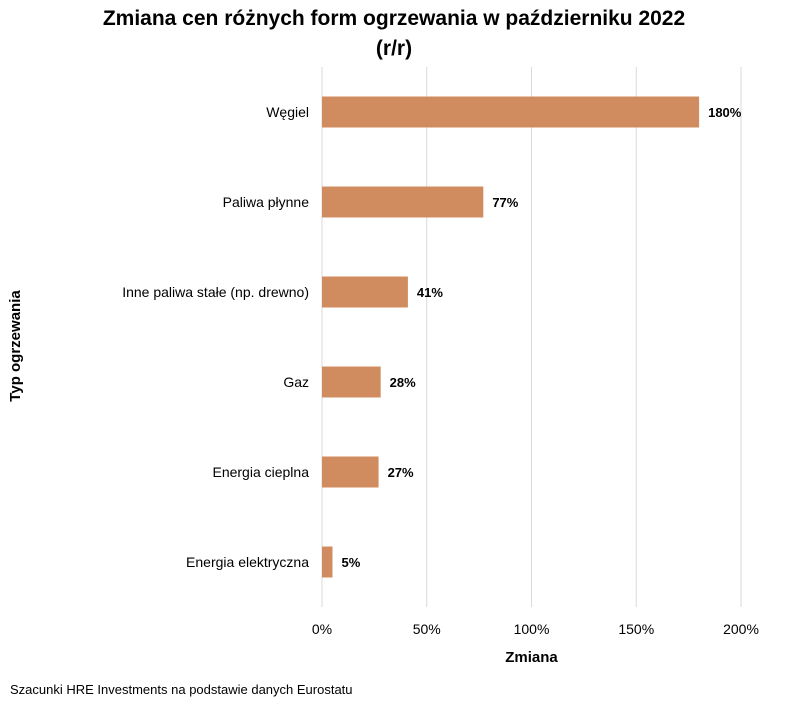 The image size is (788, 702). What do you see at coordinates (350, 562) in the screenshot?
I see `data-label: 5%` at bounding box center [350, 562].